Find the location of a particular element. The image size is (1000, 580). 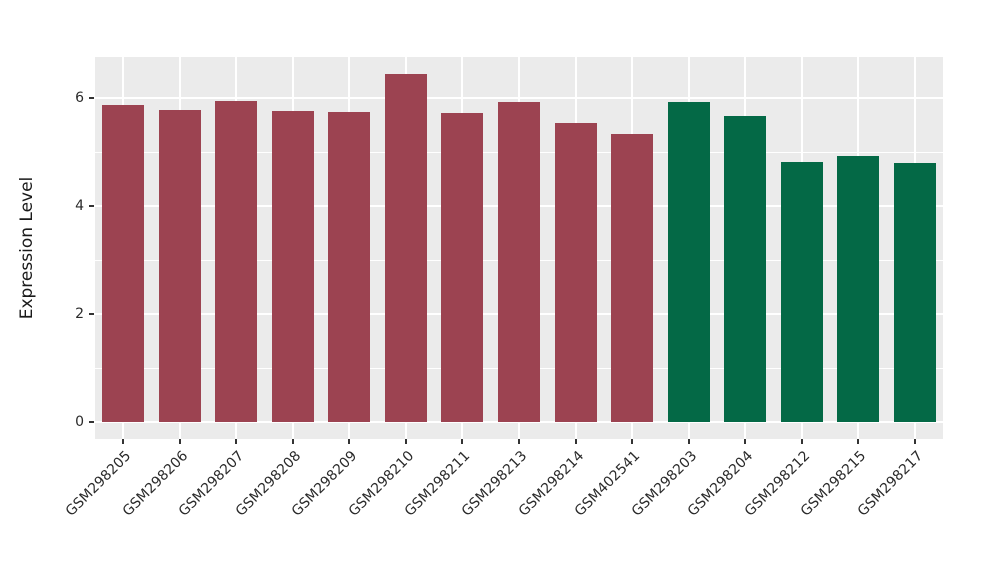

x-tick-label-GSM298213: GSM298213 is located at coordinates (494, 484).